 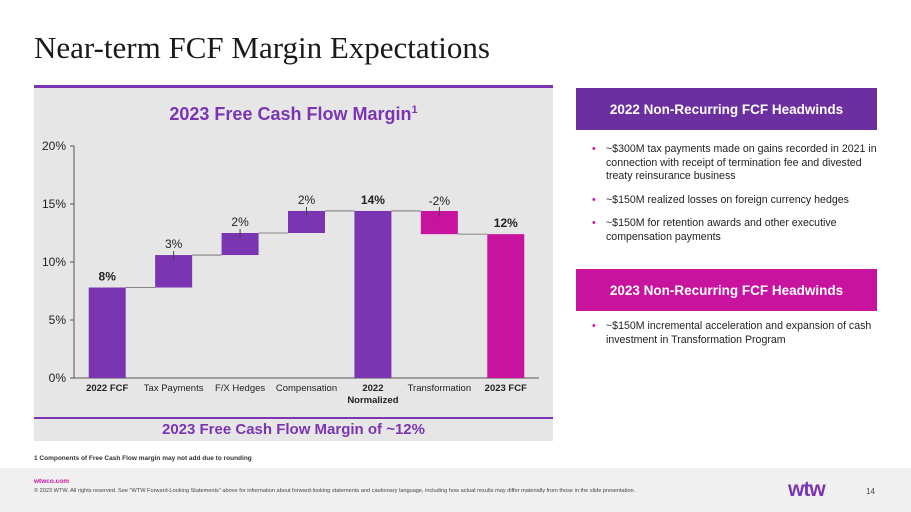 What do you see at coordinates (293, 429) in the screenshot?
I see `chart-footer: 2023 Free Cash Flow Margin of ~12%` at bounding box center [293, 429].